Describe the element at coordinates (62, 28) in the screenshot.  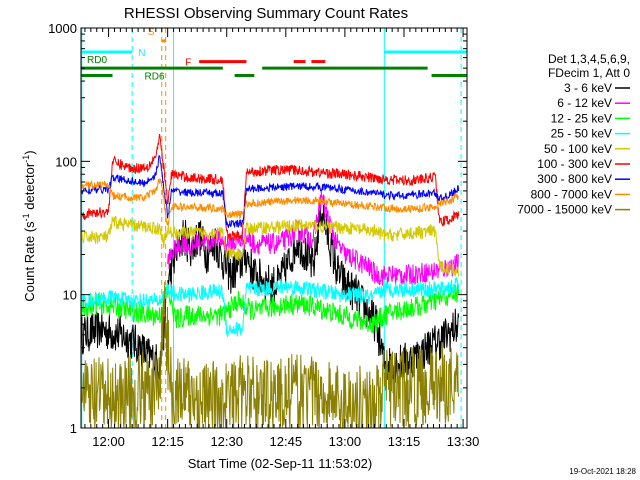
I see `y-tick-label-3: 1000` at that location.